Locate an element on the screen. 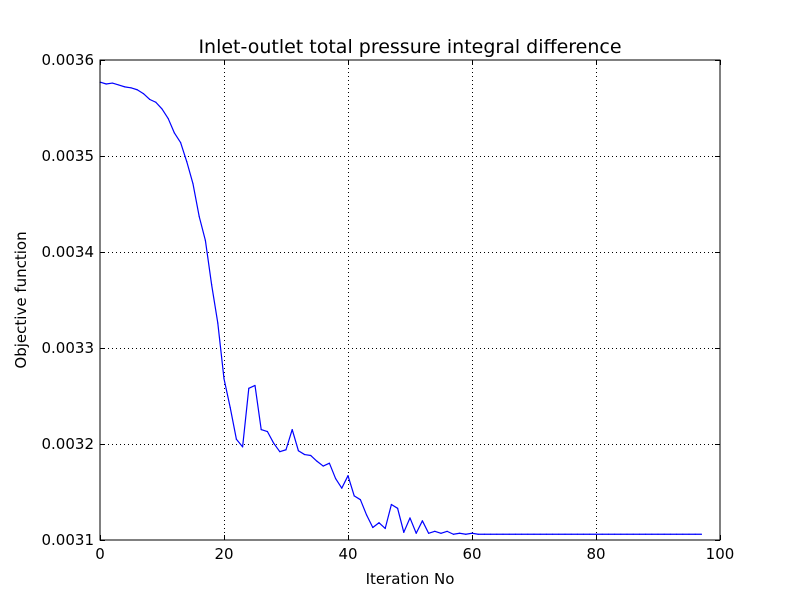 The image size is (800, 600). y-axis-label: Objective function is located at coordinates (21, 299).